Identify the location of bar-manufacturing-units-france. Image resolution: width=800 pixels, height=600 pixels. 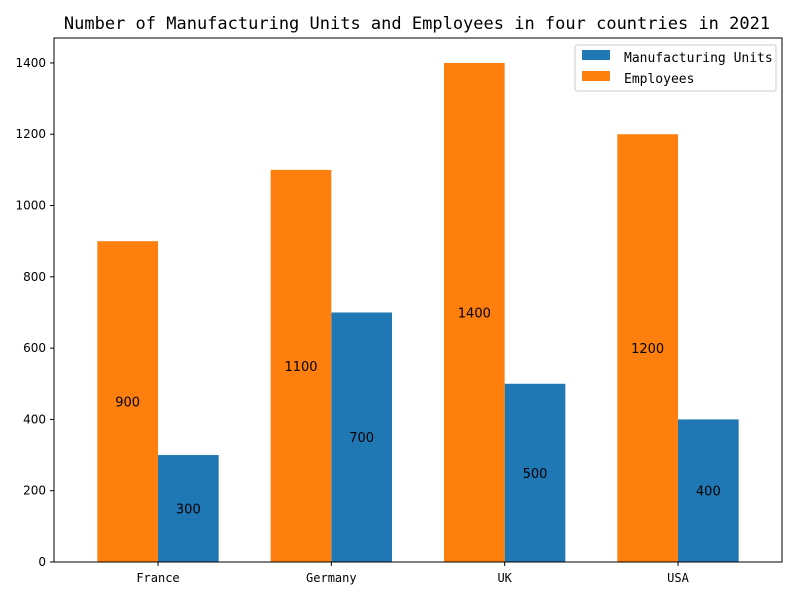
(188, 508).